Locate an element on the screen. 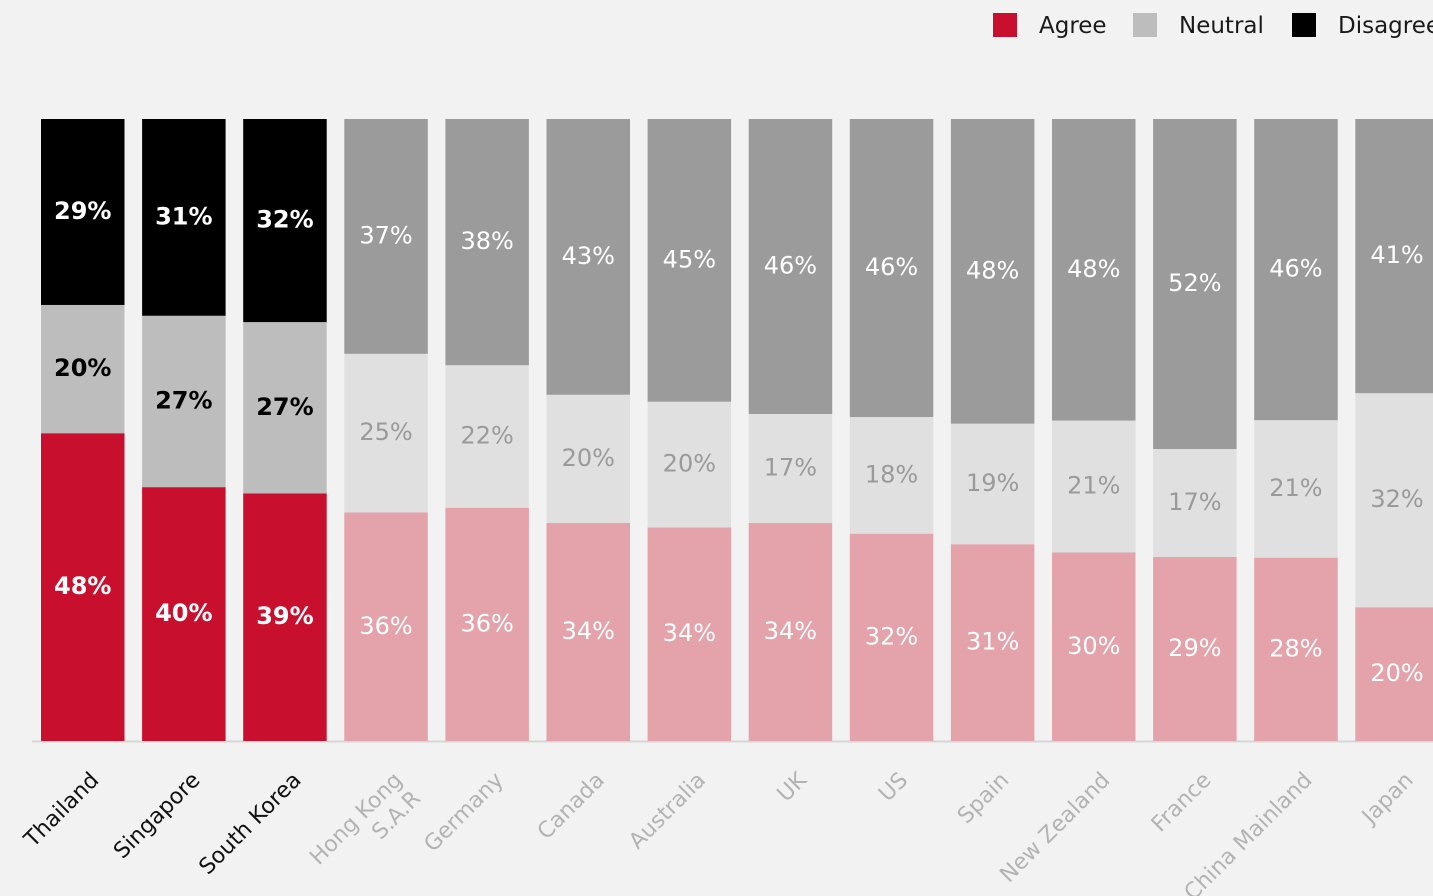 The width and height of the screenshot is (1433, 896). bar-neutral-us is located at coordinates (891, 475).